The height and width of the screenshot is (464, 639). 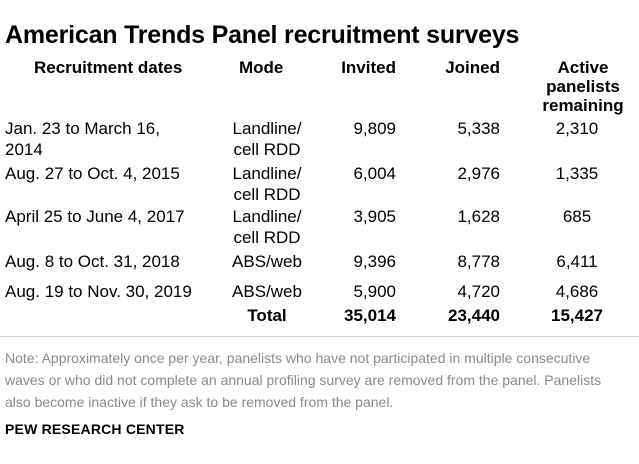 What do you see at coordinates (374, 291) in the screenshot?
I see `cell-invited: 5,900` at bounding box center [374, 291].